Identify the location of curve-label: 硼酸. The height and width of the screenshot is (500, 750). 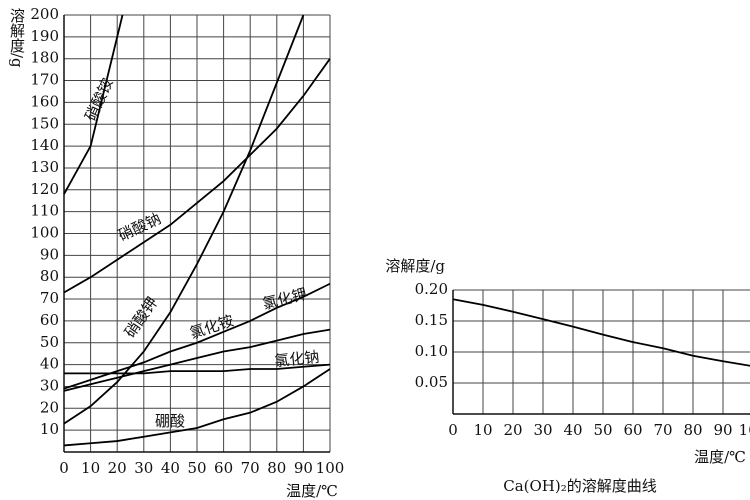
(170, 421).